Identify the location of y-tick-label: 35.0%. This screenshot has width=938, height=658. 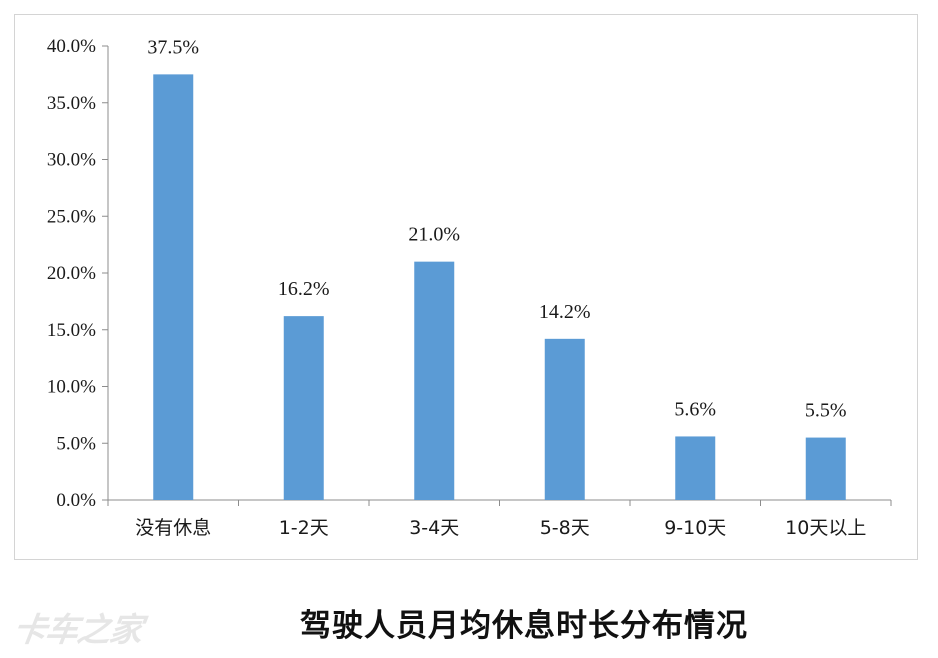
(71, 103).